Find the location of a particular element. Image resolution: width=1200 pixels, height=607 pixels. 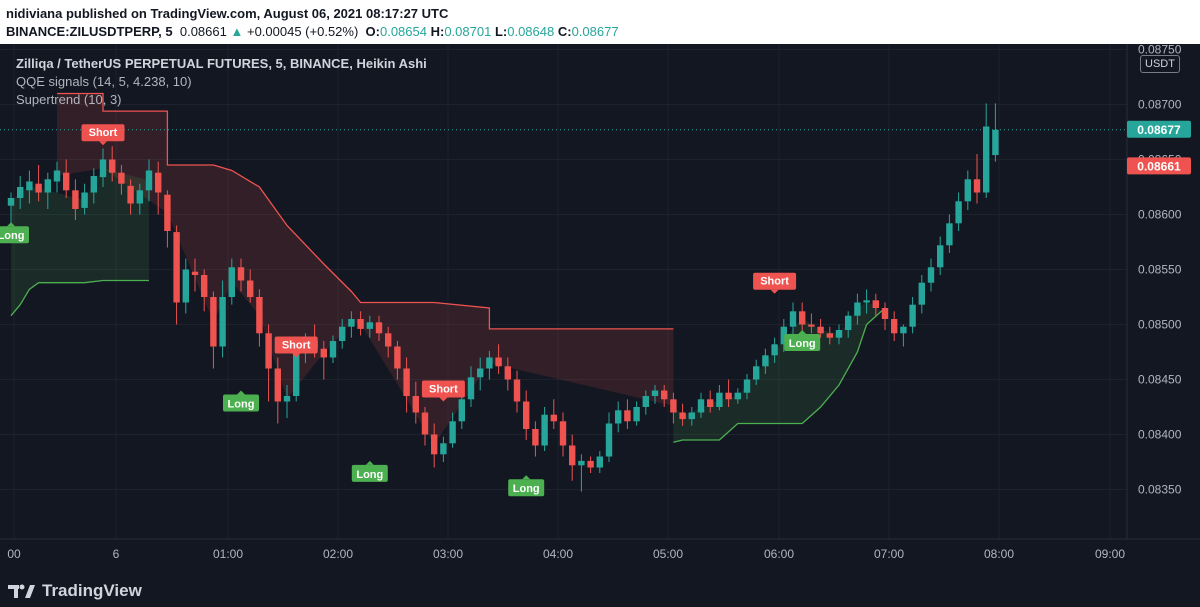

time-tick-label: 05:00 is located at coordinates (668, 554).